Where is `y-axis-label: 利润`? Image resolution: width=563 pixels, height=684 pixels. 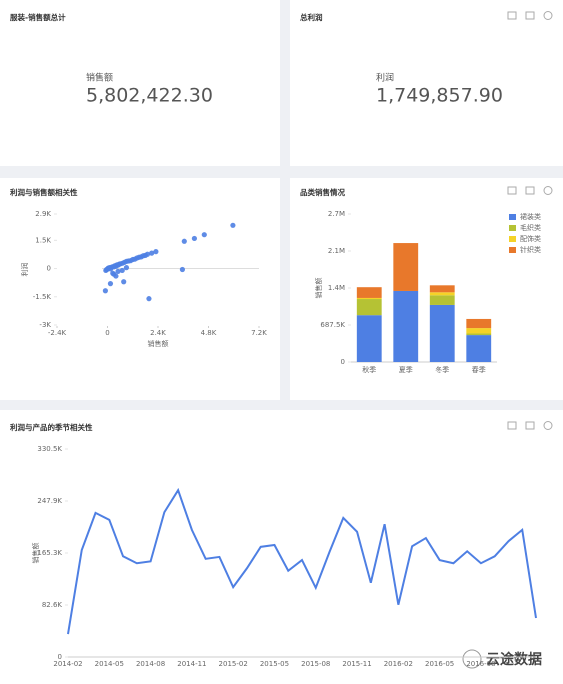
y-axis-label: 利润 is located at coordinates (24, 270).